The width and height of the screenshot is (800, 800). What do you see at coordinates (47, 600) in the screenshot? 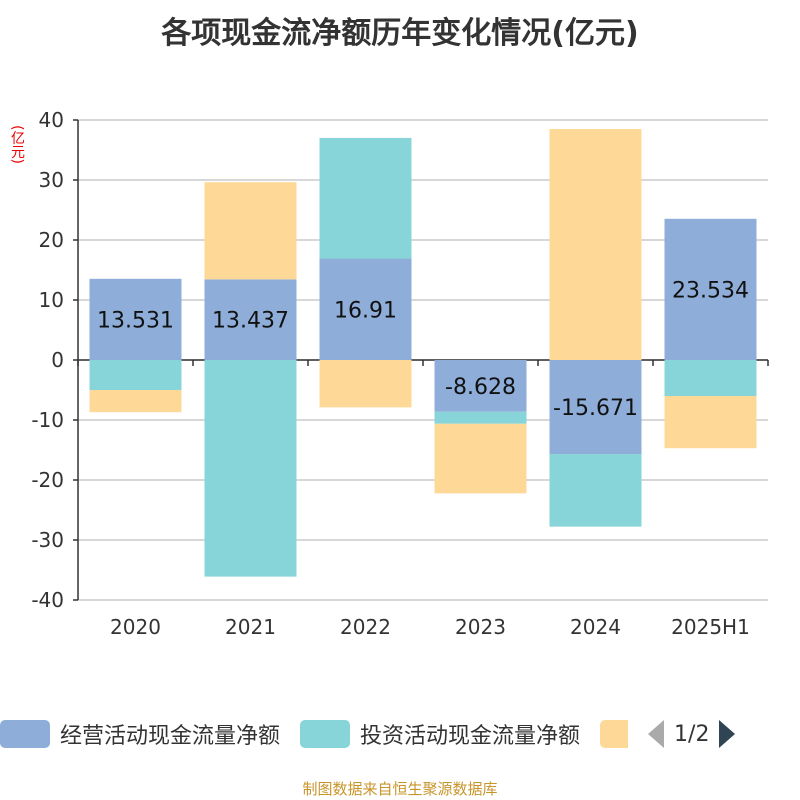
I see `y-tick-label: -40` at bounding box center [47, 600].